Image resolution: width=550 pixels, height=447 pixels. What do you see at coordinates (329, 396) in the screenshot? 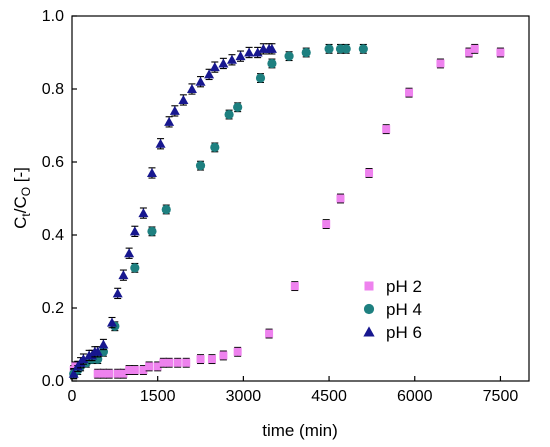
I see `x-tick-label: 4500` at bounding box center [329, 396].